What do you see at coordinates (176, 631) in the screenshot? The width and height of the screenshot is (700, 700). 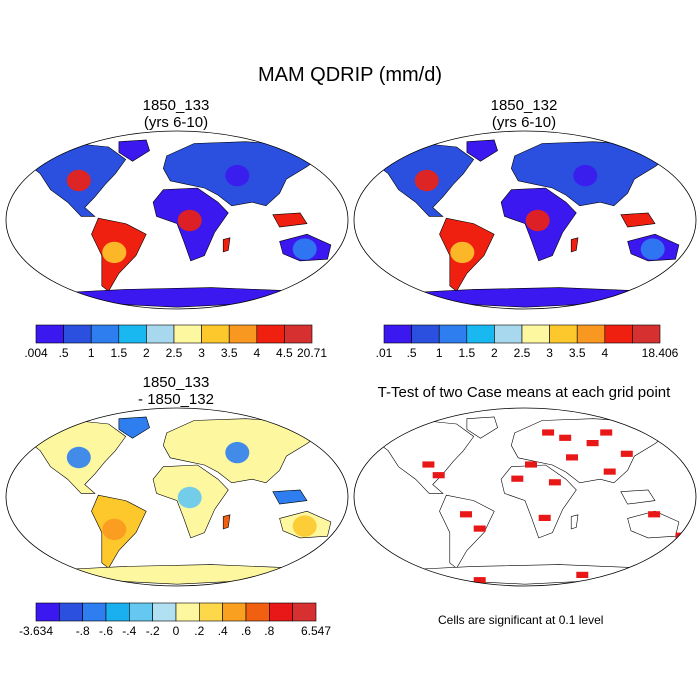 I see `colorbar-3-label: 0` at bounding box center [176, 631].